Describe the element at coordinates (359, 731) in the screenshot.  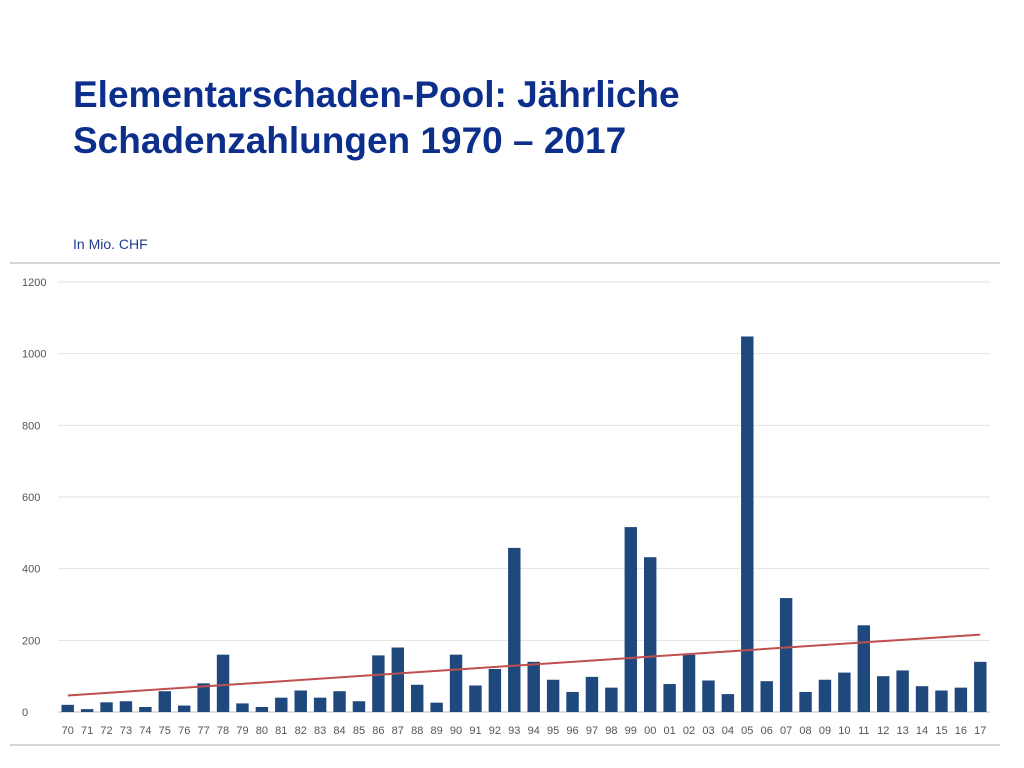
I see `x-tick-label: 85` at that location.